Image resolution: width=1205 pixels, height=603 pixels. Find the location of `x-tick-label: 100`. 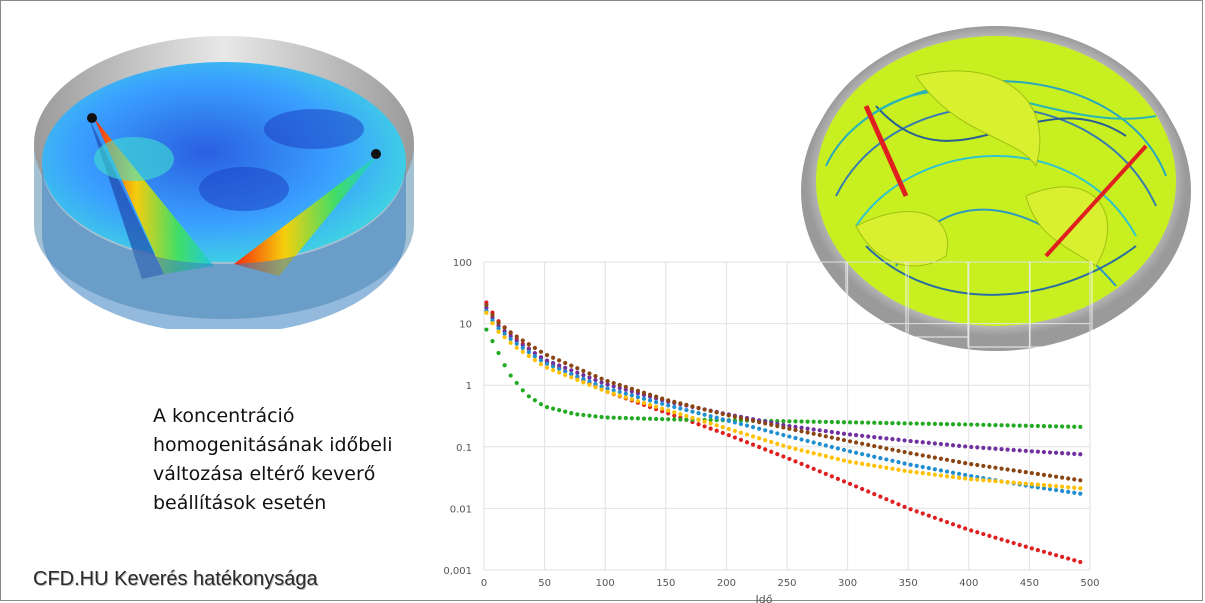

x-tick-label: 100 is located at coordinates (605, 583).